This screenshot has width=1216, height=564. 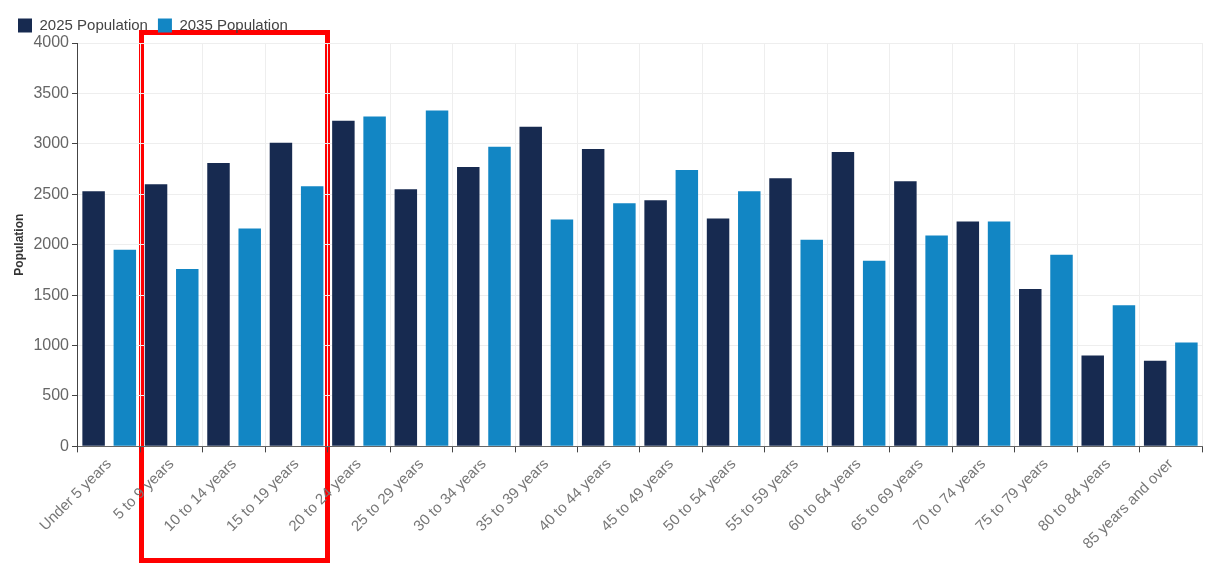 I want to click on y-tick-label: 0, so click(x=65, y=445).